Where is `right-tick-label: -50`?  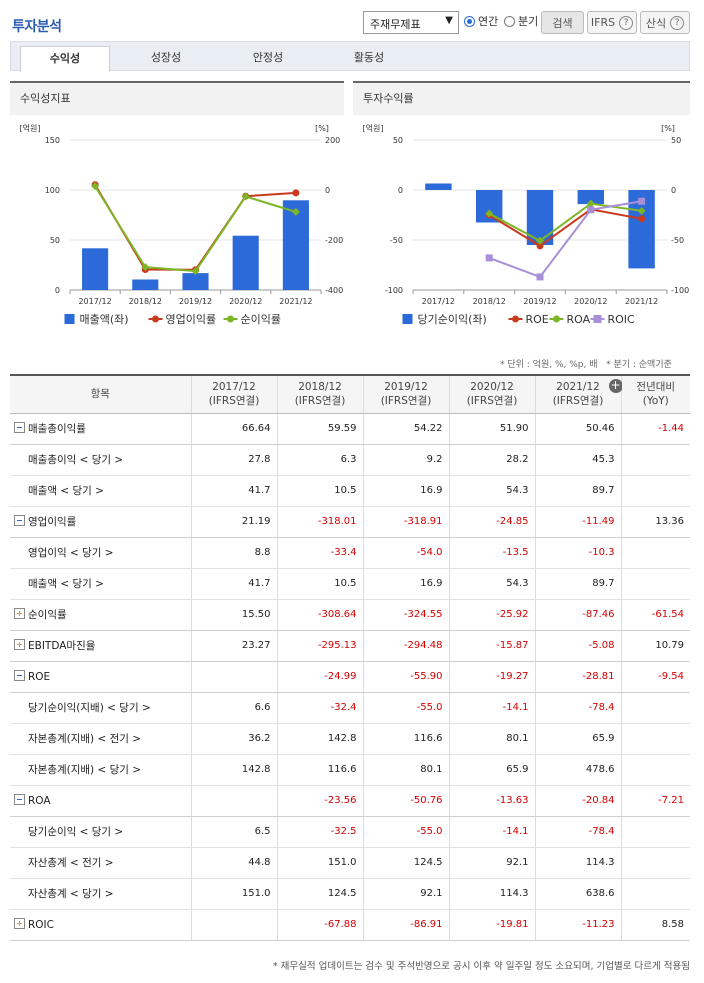 right-tick-label: -50 is located at coordinates (677, 240).